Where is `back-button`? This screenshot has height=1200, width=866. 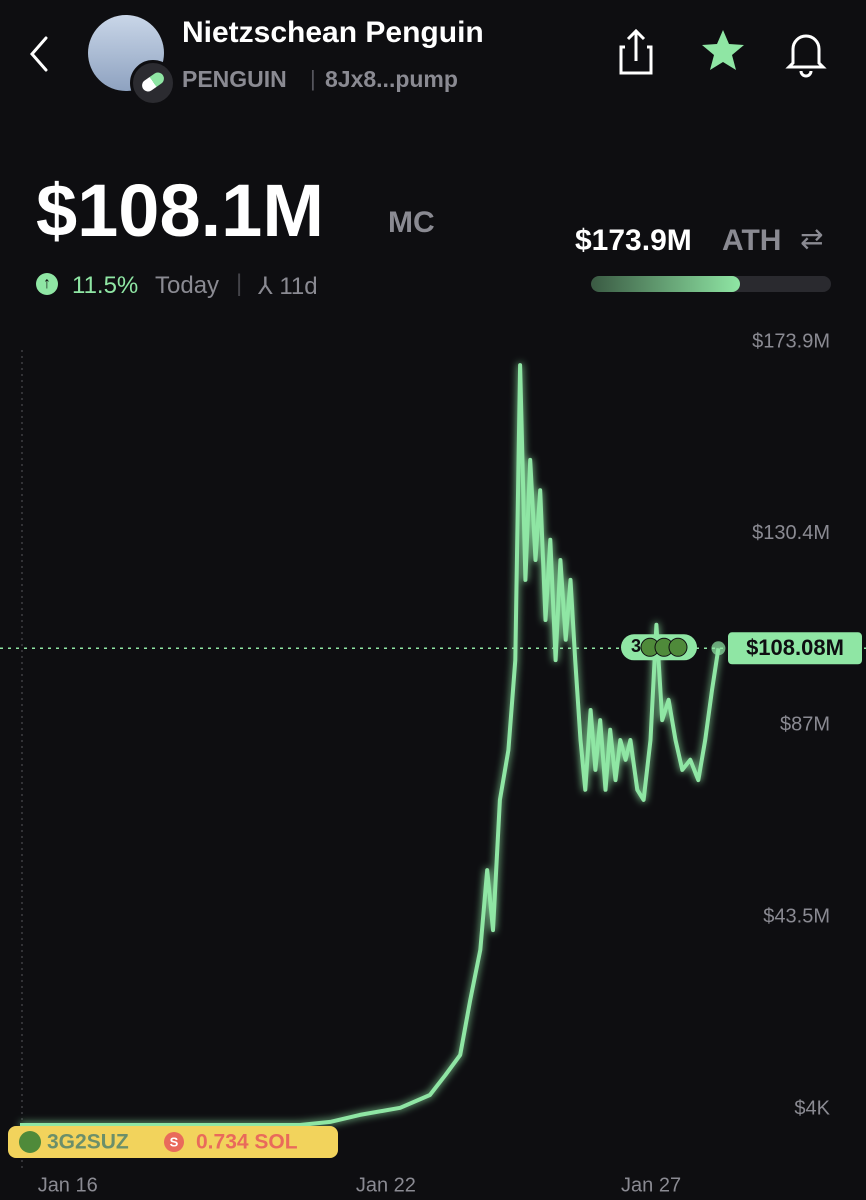
back-button is located at coordinates (40, 55).